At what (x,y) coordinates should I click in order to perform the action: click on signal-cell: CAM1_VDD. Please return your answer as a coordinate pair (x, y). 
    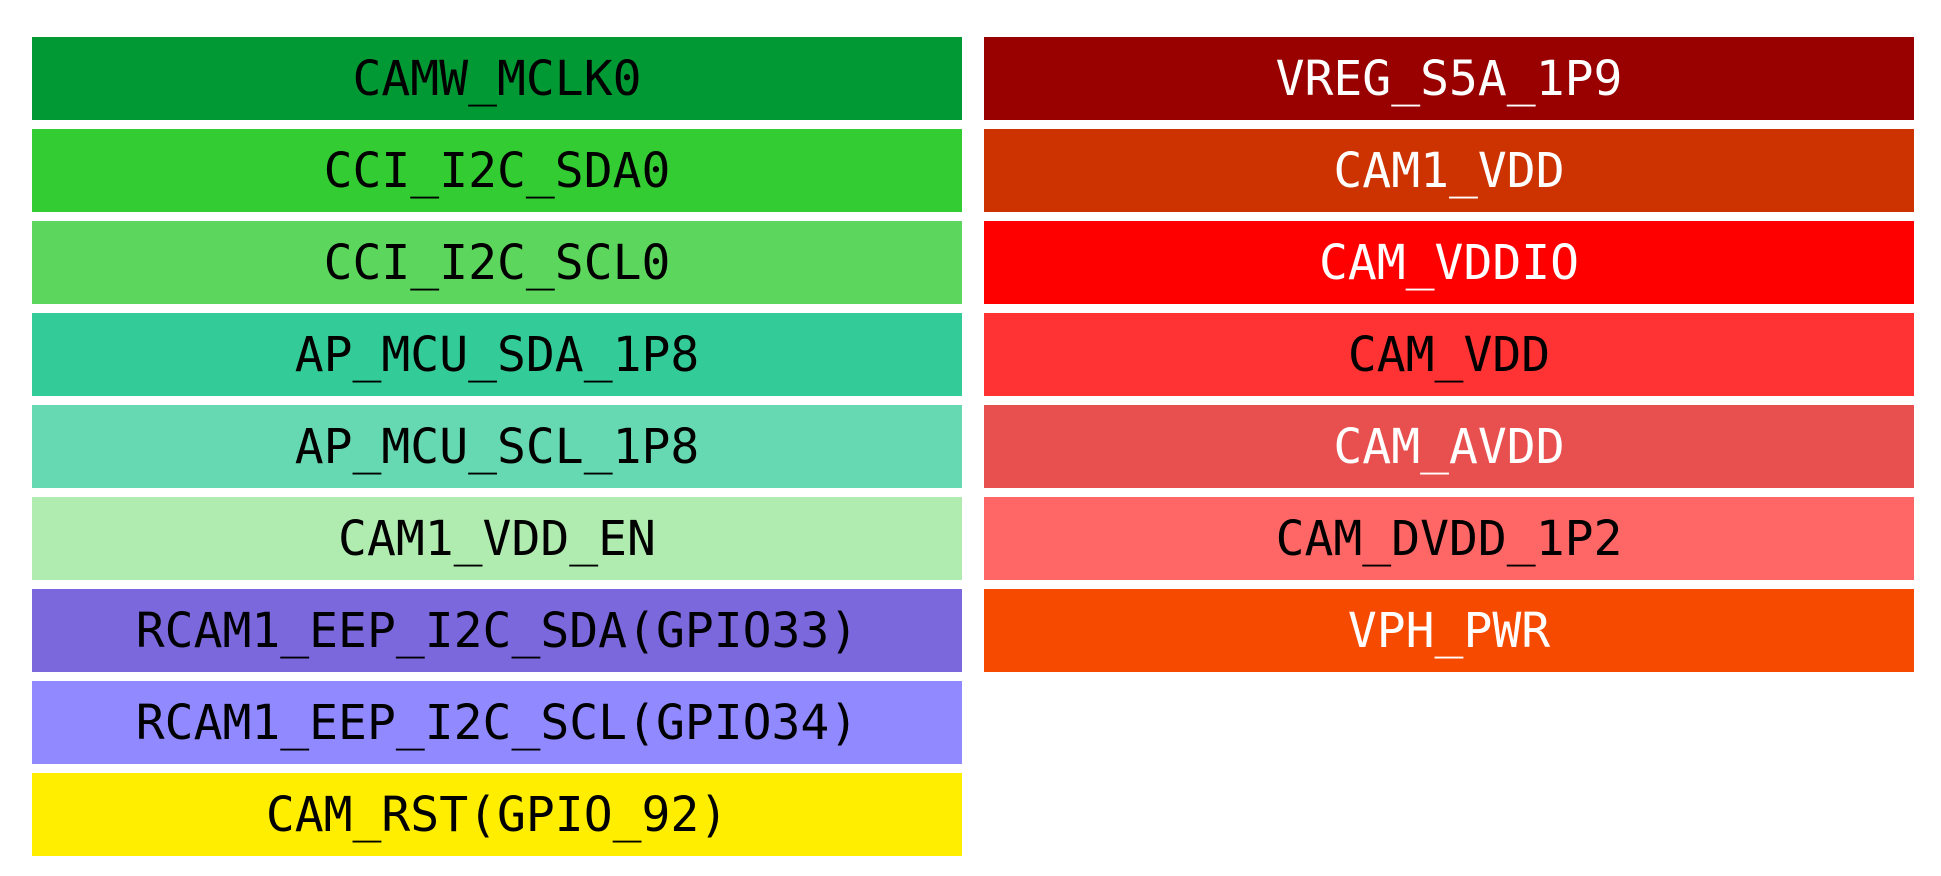
    Looking at the image, I should click on (1449, 170).